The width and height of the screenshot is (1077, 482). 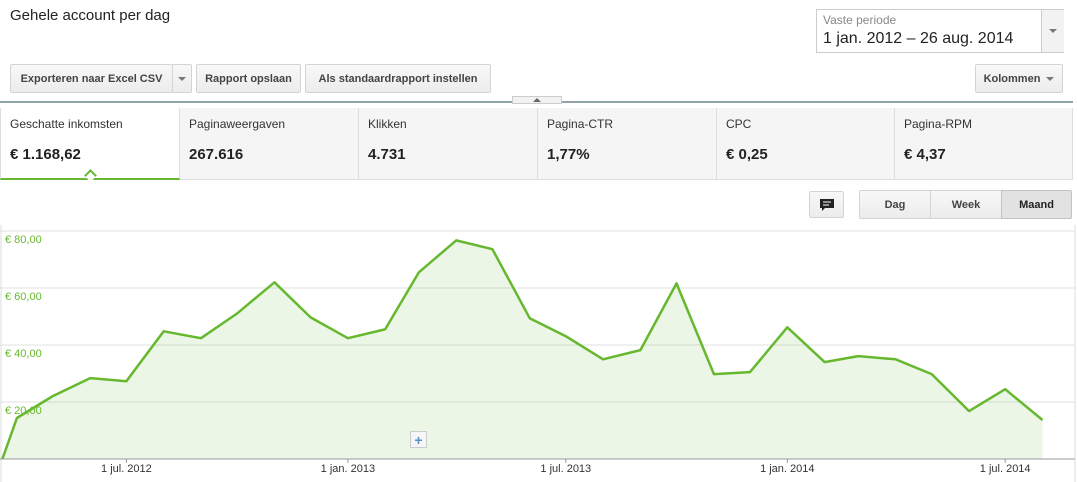 I want to click on view-button: Dag, so click(x=895, y=204).